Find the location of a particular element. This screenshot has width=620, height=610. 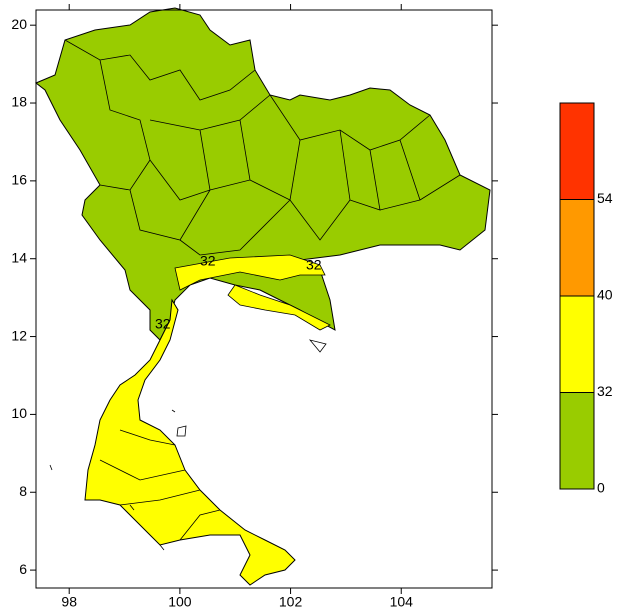

x-tick-label: 100 is located at coordinates (180, 602).